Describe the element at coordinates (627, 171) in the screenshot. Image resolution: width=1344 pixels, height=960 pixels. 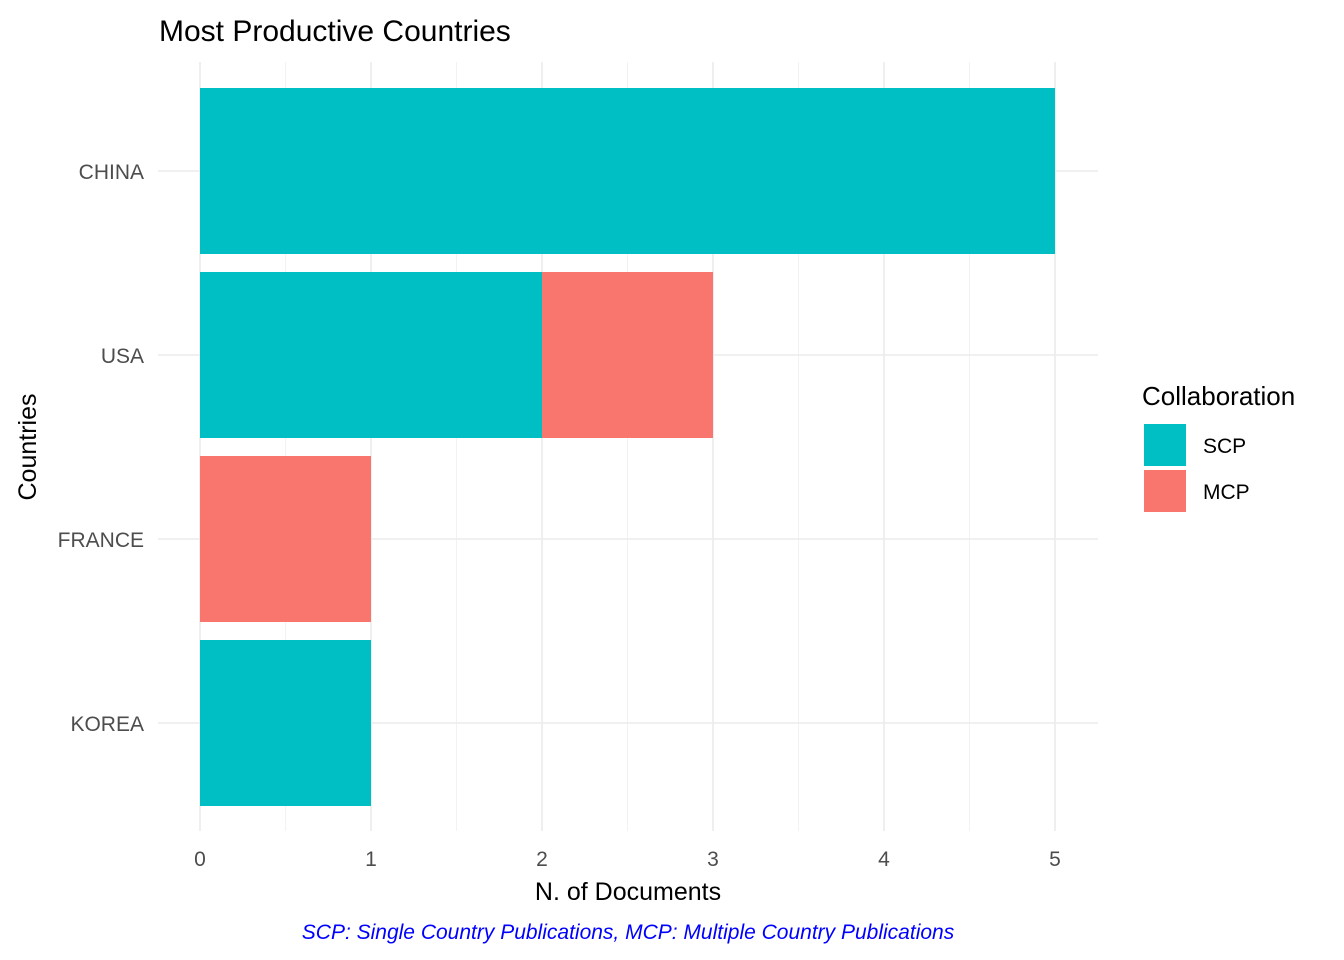
I see `bar-china-scp` at that location.